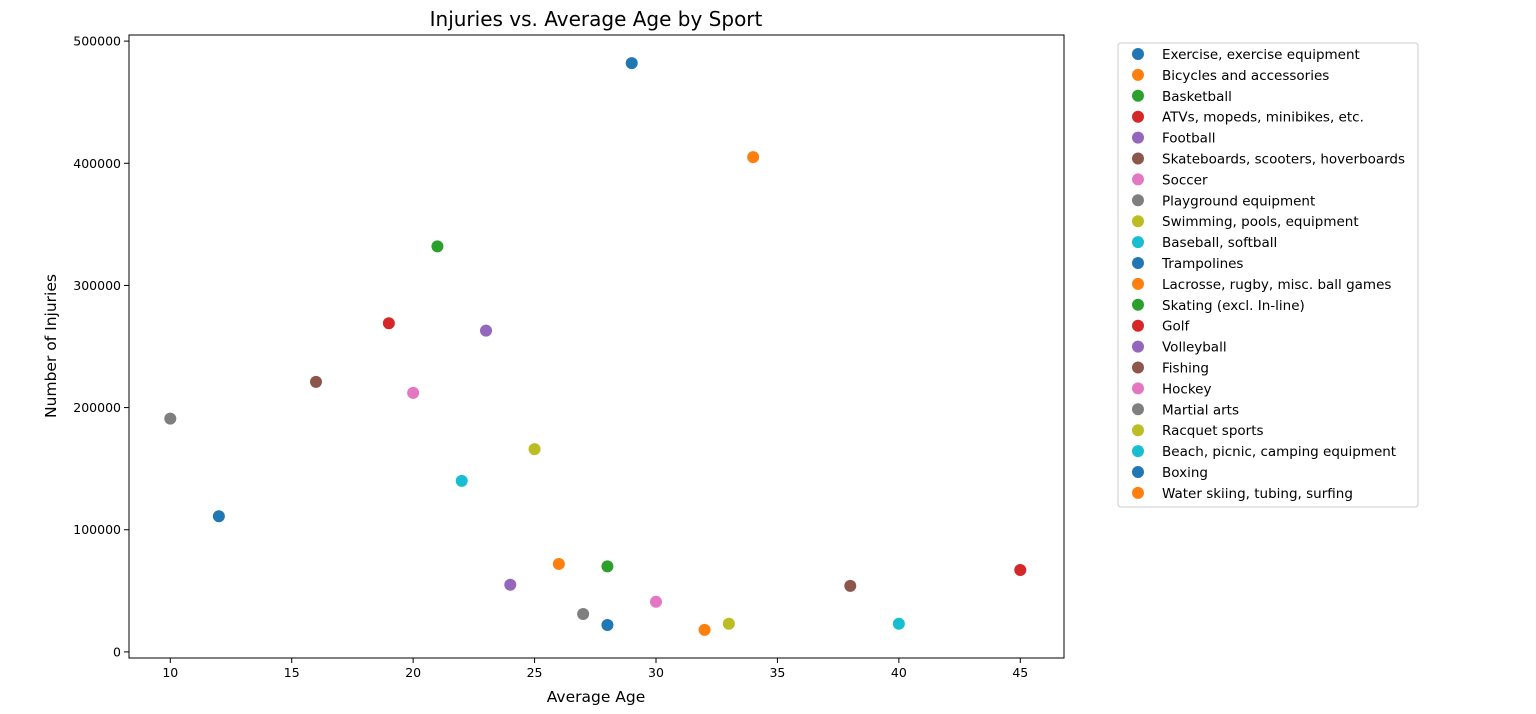 The height and width of the screenshot is (714, 1536). What do you see at coordinates (1186, 389) in the screenshot?
I see `legend-label: Hockey` at bounding box center [1186, 389].